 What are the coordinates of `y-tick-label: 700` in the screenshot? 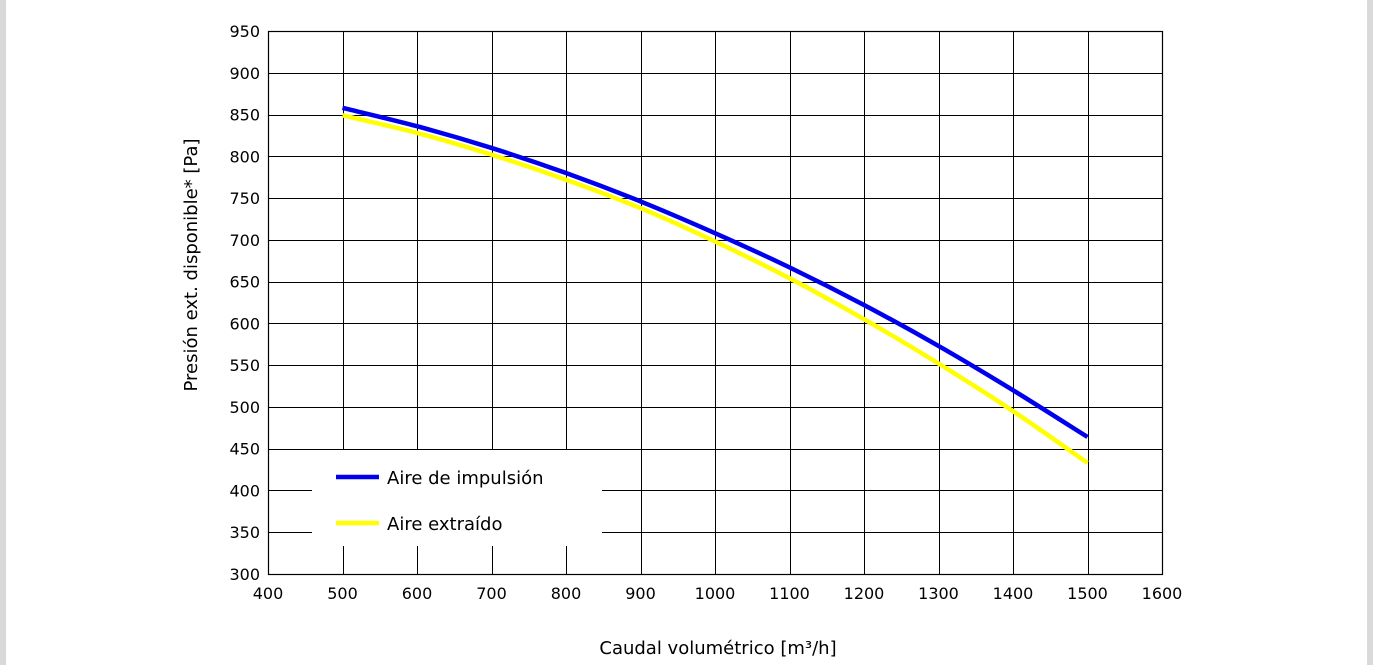 It's located at (244, 240).